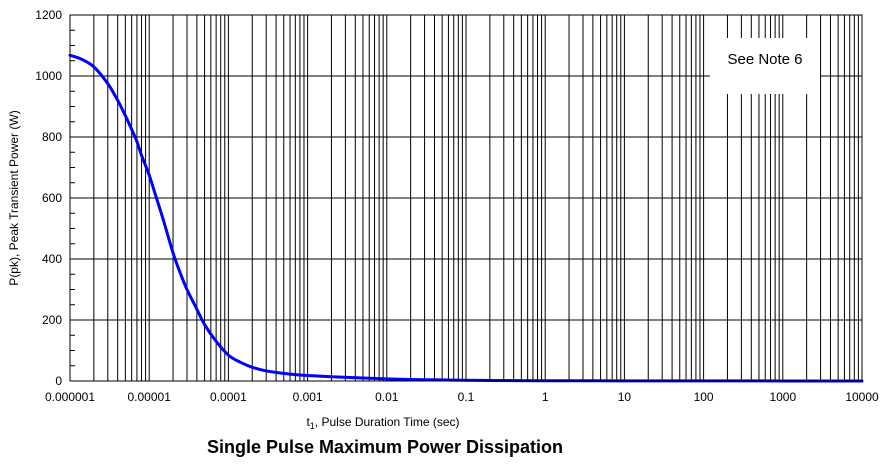 The width and height of the screenshot is (888, 464). Describe the element at coordinates (312, 426) in the screenshot. I see `x-axis-label-sub: 1` at that location.